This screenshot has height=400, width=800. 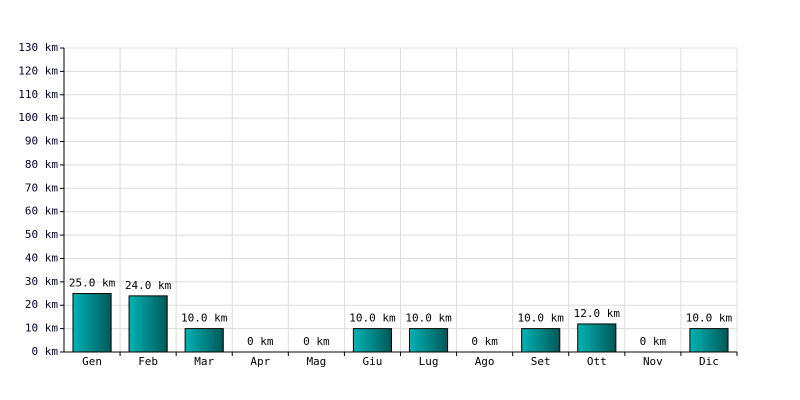 I want to click on y-tick-label: 40 km, so click(x=41, y=257).